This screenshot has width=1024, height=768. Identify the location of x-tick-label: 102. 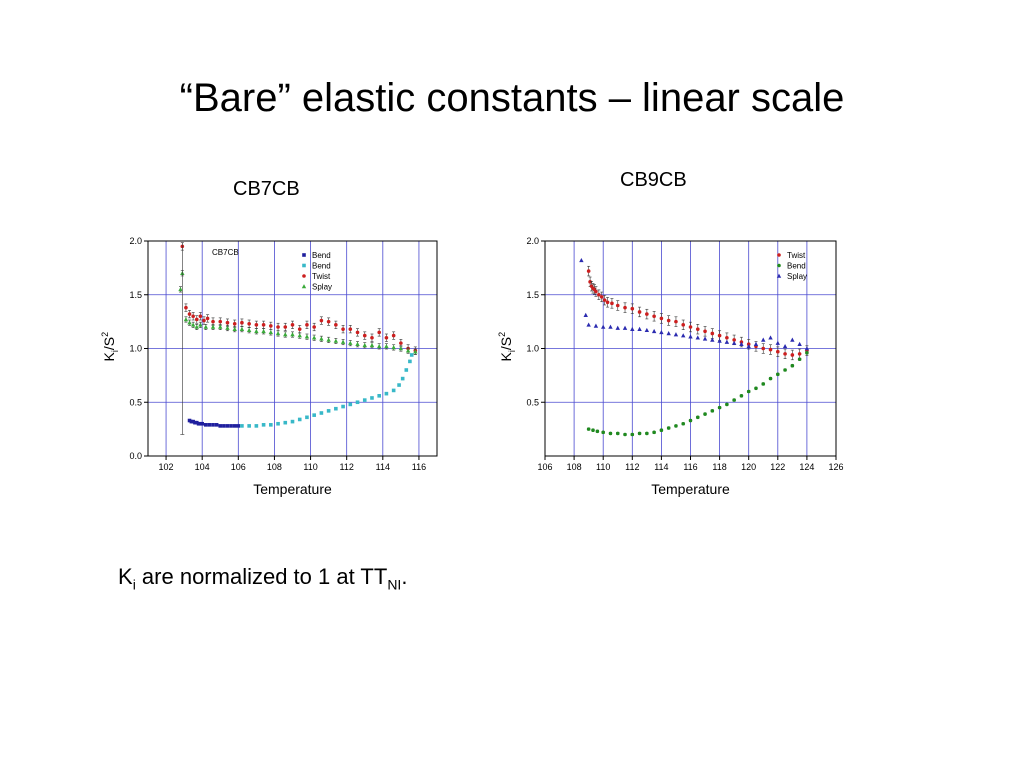
(166, 467).